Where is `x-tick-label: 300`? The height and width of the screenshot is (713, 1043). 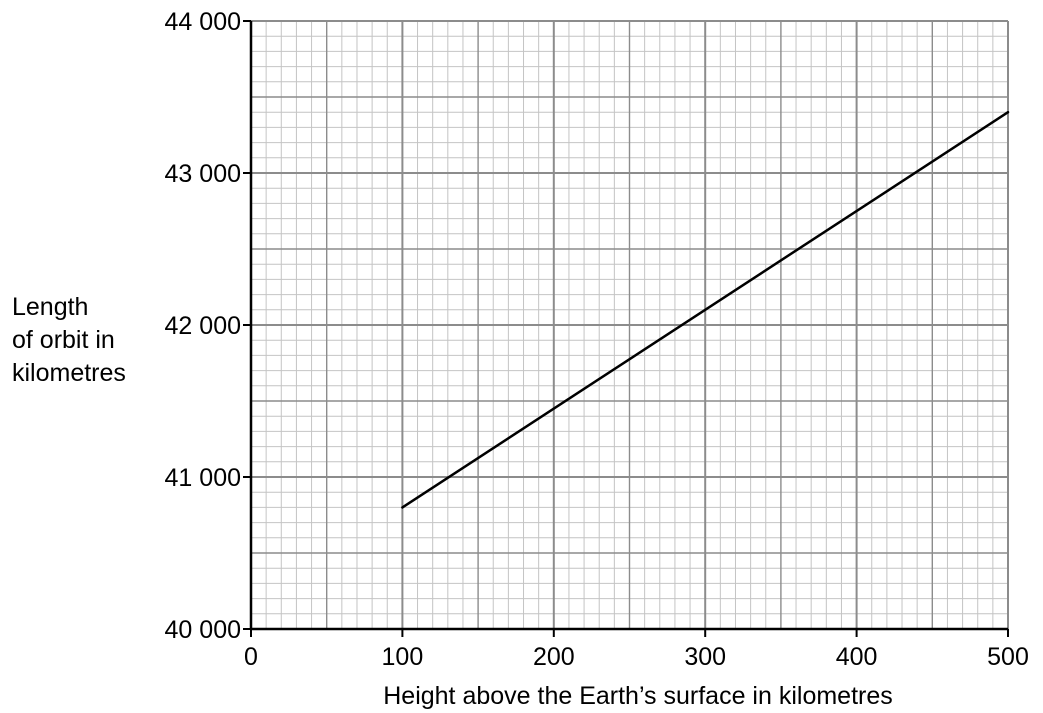
x-tick-label: 300 is located at coordinates (705, 657).